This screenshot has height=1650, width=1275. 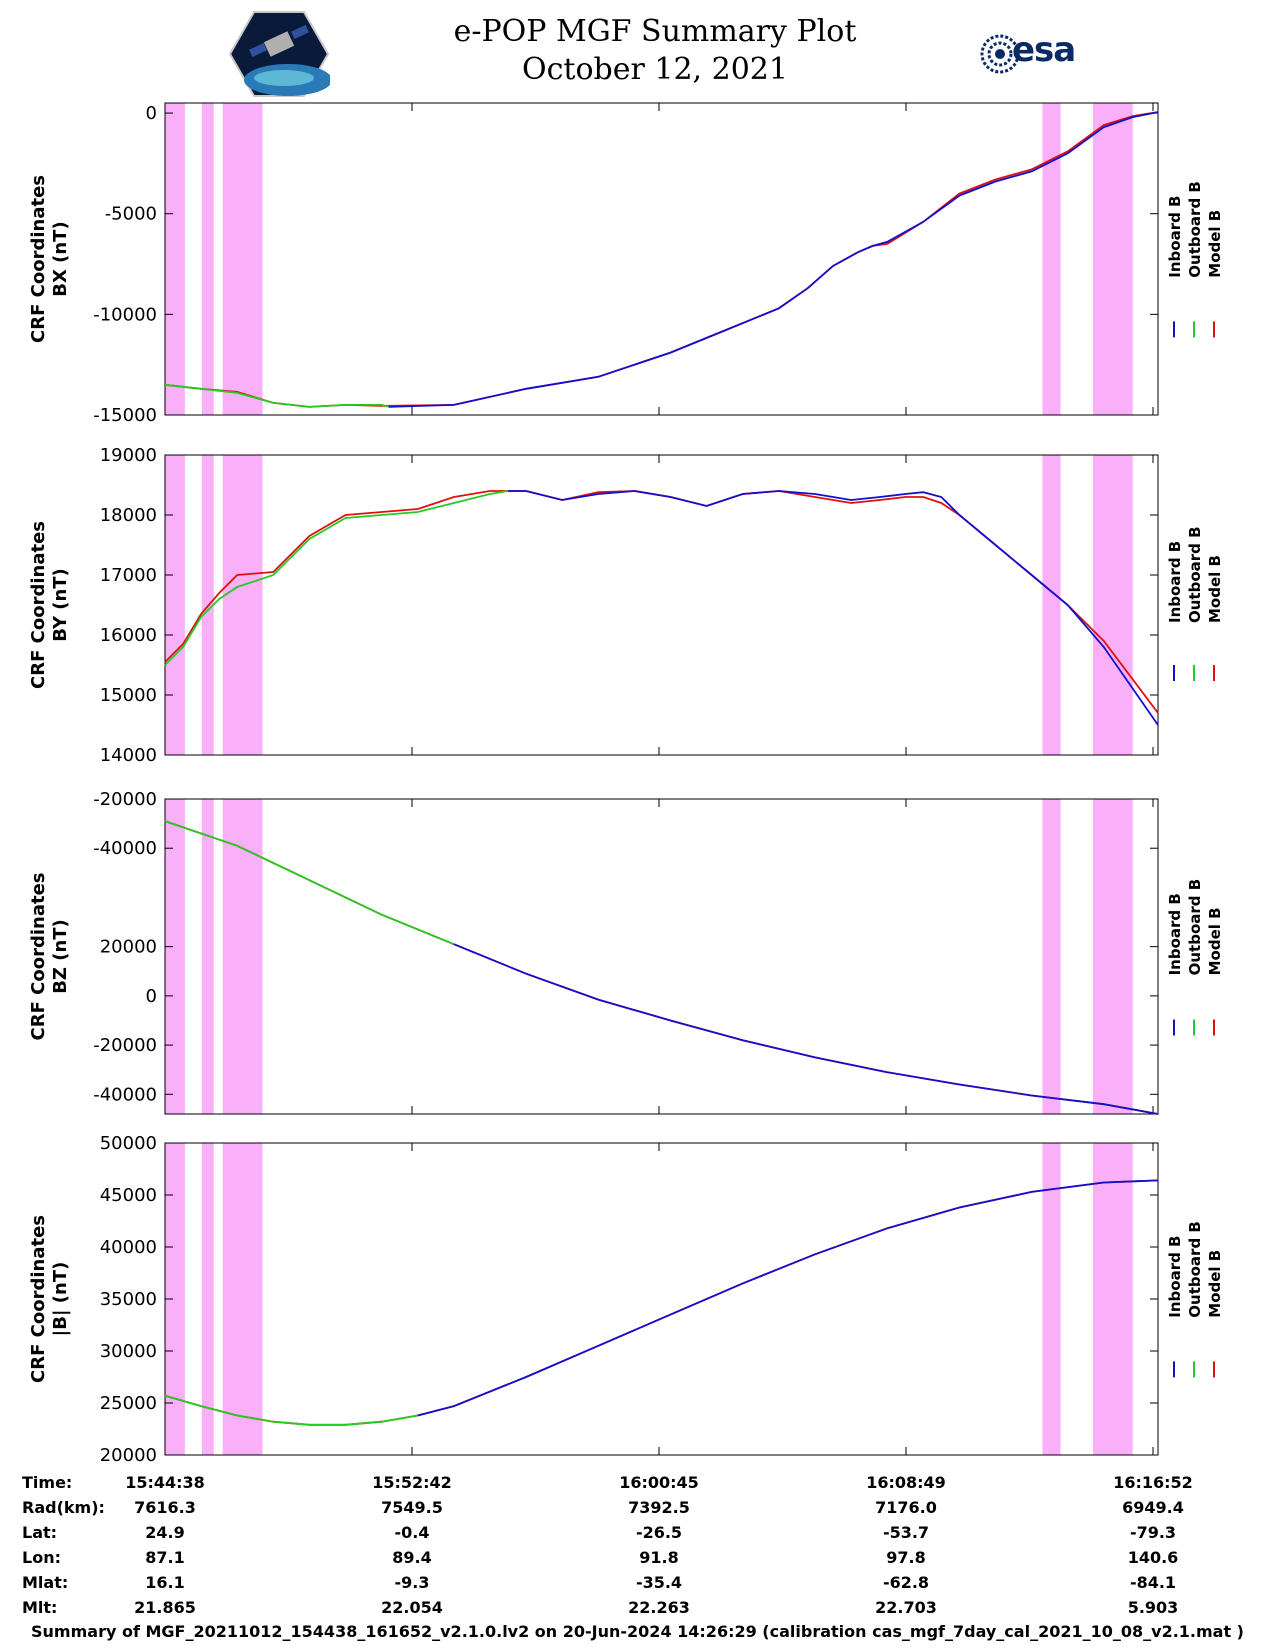 What do you see at coordinates (1153, 1557) in the screenshot?
I see `ephemeris-value: 140.6` at bounding box center [1153, 1557].